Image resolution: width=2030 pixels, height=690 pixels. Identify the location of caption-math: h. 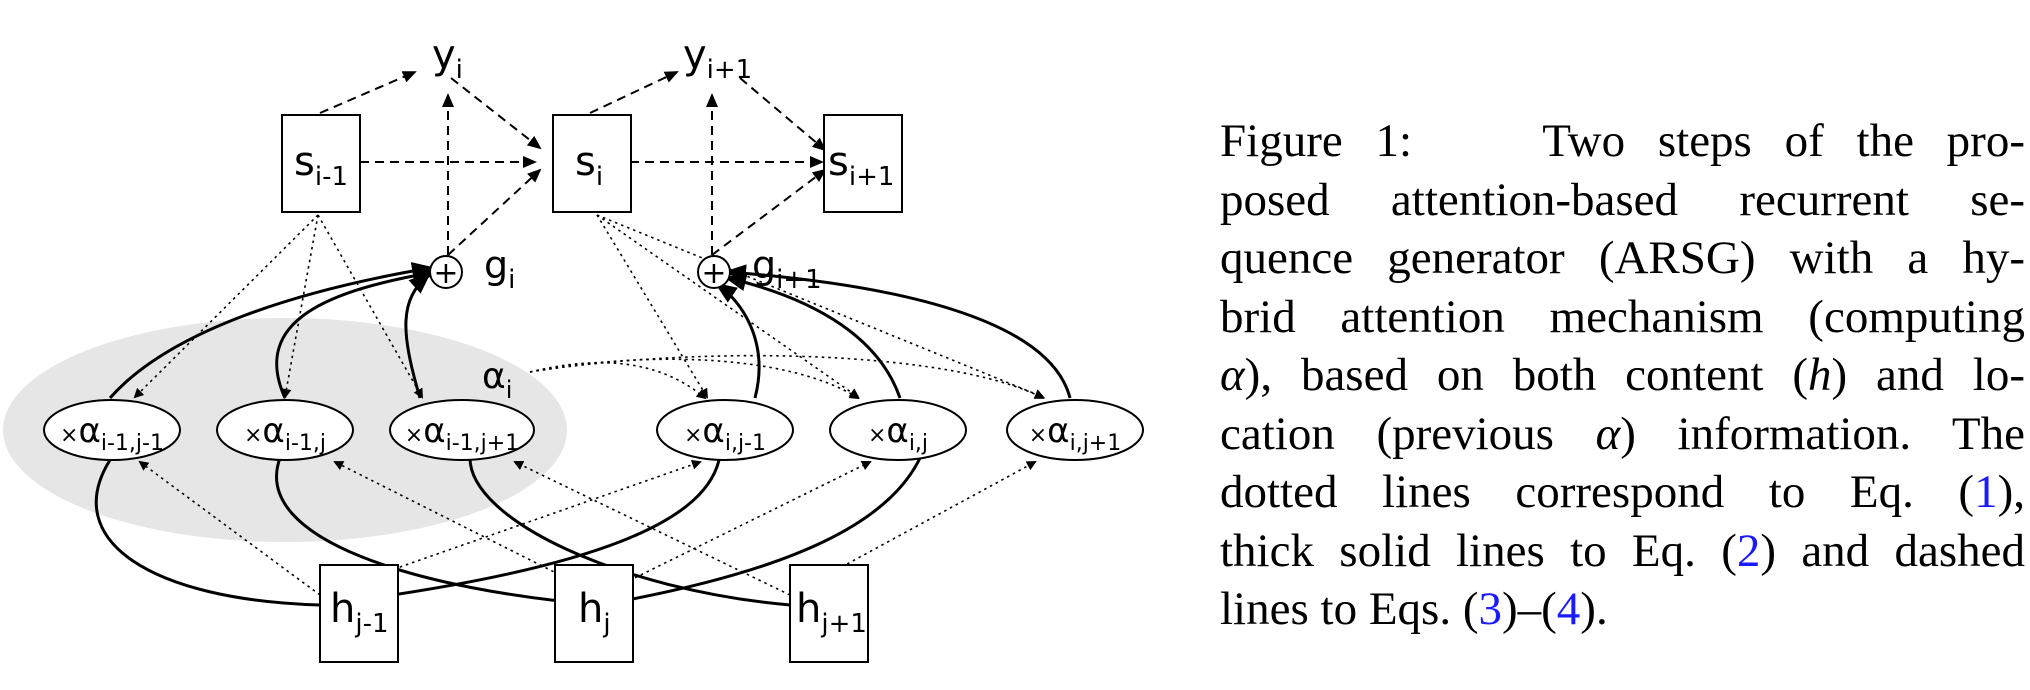
(1820, 375).